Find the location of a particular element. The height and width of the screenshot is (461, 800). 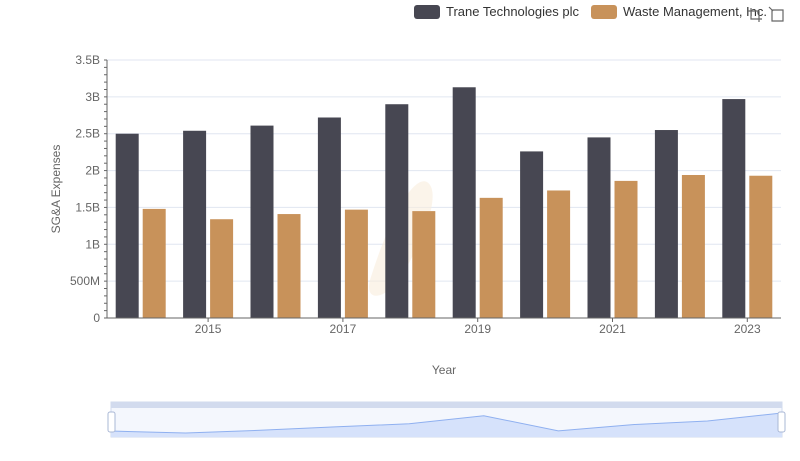

x-tick-label: 2015 is located at coordinates (208, 329).